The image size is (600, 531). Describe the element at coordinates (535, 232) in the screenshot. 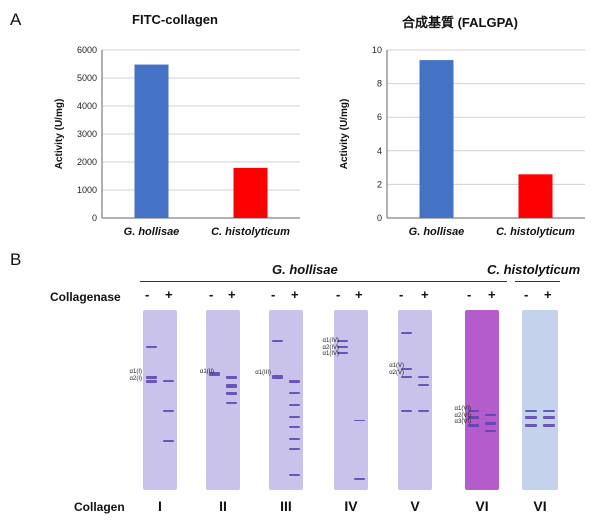

I see `x-tick-label: C. histolyticum` at that location.